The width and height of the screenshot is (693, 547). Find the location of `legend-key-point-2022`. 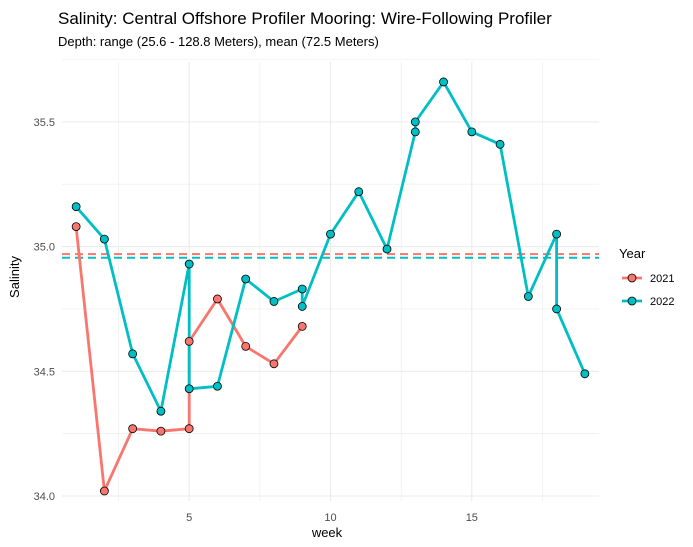

legend-key-point-2022 is located at coordinates (632, 301).